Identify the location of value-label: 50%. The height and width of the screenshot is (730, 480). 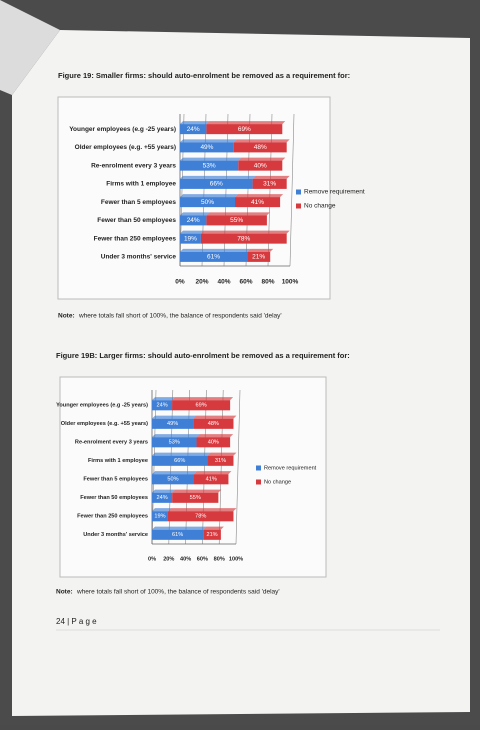
(207, 202).